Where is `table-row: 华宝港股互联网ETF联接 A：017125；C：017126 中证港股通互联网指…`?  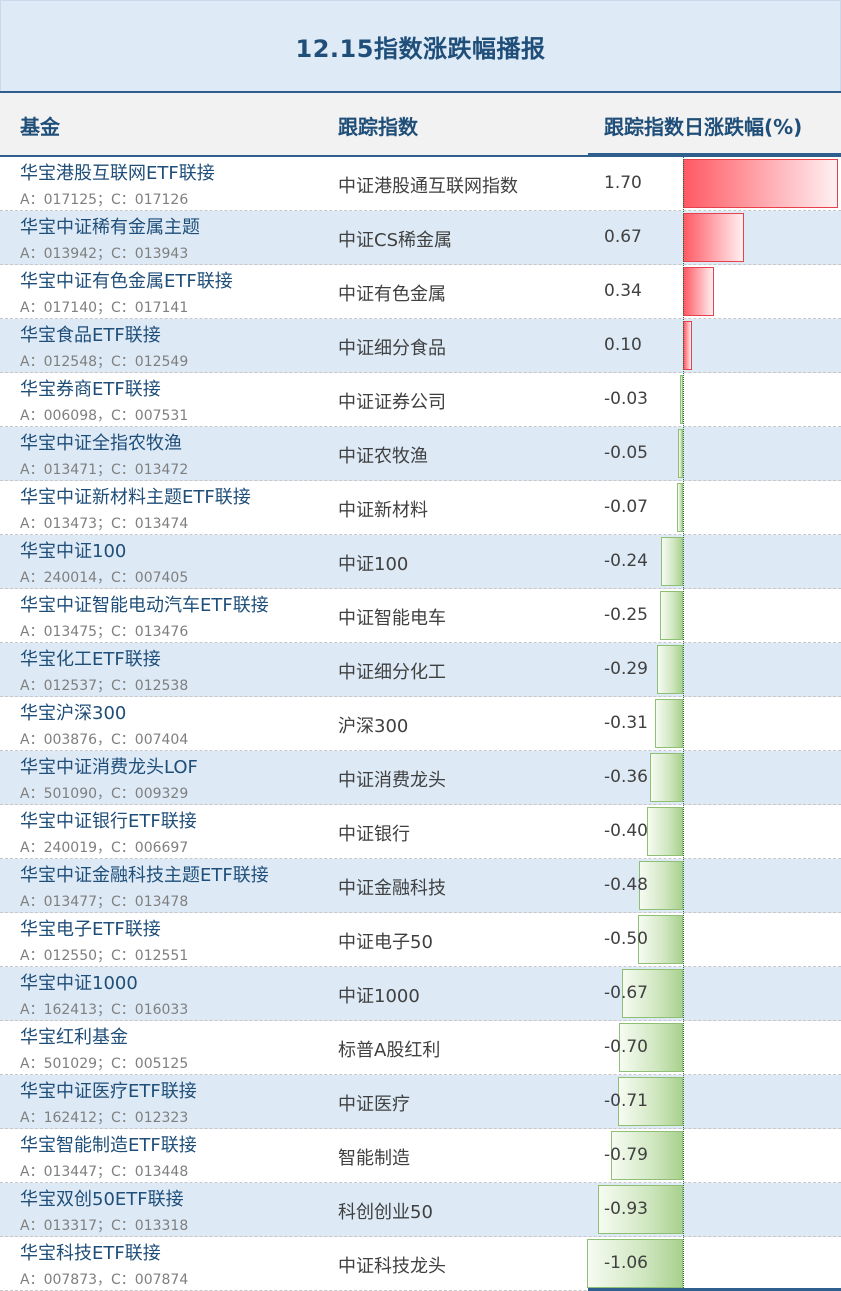 table-row: 华宝港股互联网ETF联接 A：017125；C：017126 中证港股通互联网指… is located at coordinates (420, 184).